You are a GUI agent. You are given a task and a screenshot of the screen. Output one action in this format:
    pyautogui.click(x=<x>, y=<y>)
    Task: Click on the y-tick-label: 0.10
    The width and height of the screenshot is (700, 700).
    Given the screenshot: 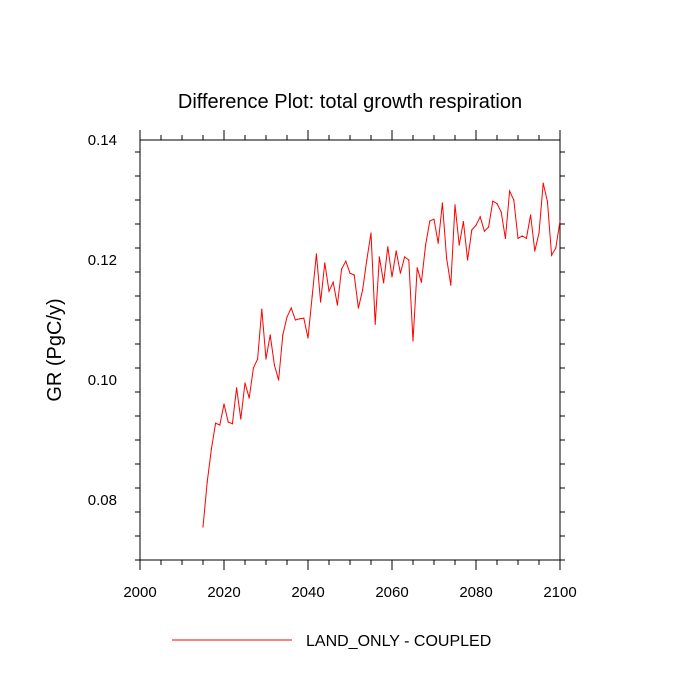 What is the action you would take?
    pyautogui.click(x=102, y=380)
    